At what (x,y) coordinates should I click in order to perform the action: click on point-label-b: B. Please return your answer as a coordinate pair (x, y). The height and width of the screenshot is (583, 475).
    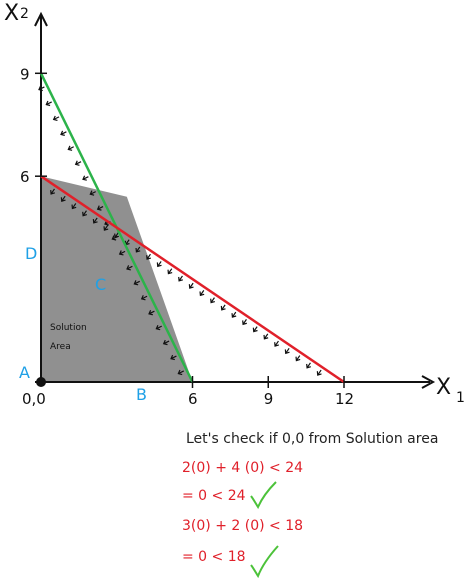
    Looking at the image, I should click on (141, 394).